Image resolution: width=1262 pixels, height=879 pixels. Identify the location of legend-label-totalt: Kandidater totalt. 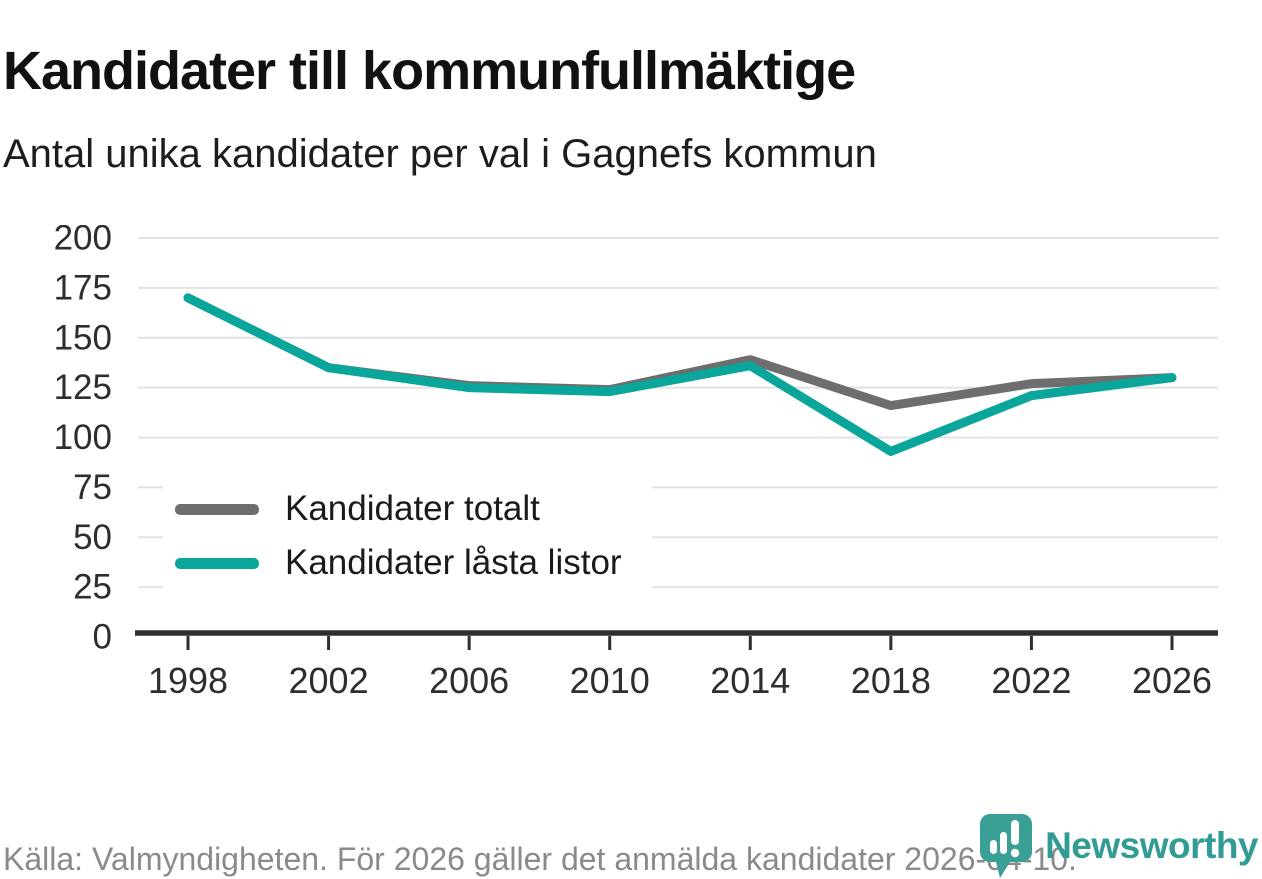
(412, 508).